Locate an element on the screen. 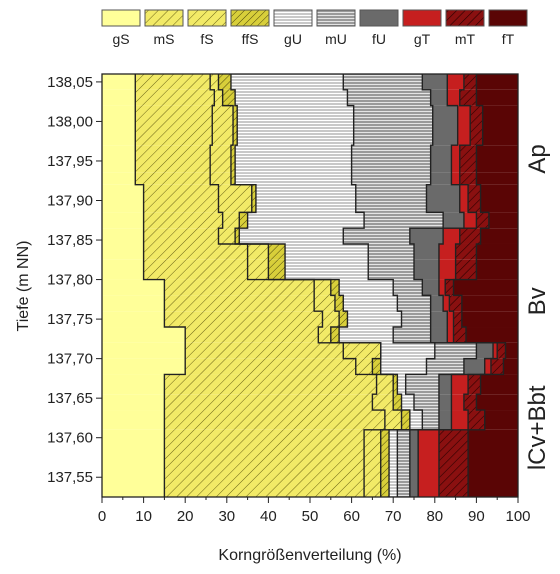 This screenshot has width=560, height=574. x-axis: 0 10 20 30 40 50 60 70 80 90 100 is located at coordinates (314, 511).